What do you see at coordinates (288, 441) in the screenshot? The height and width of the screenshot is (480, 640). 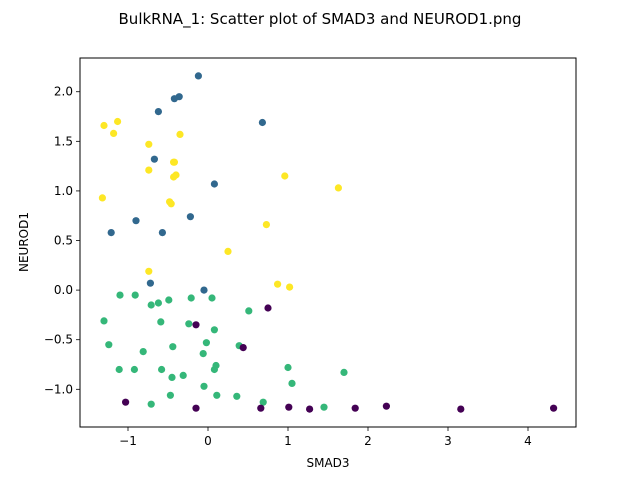 I see `x-tick-label: 1` at bounding box center [288, 441].